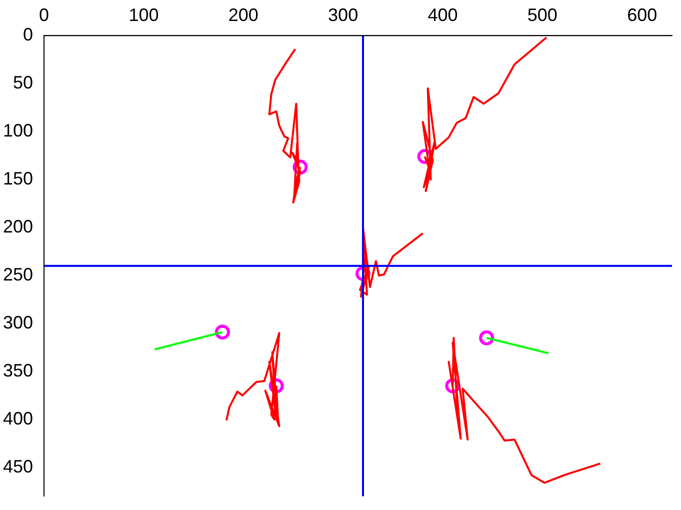 The image size is (681, 510). I want to click on x-tick-label: 200, so click(243, 14).